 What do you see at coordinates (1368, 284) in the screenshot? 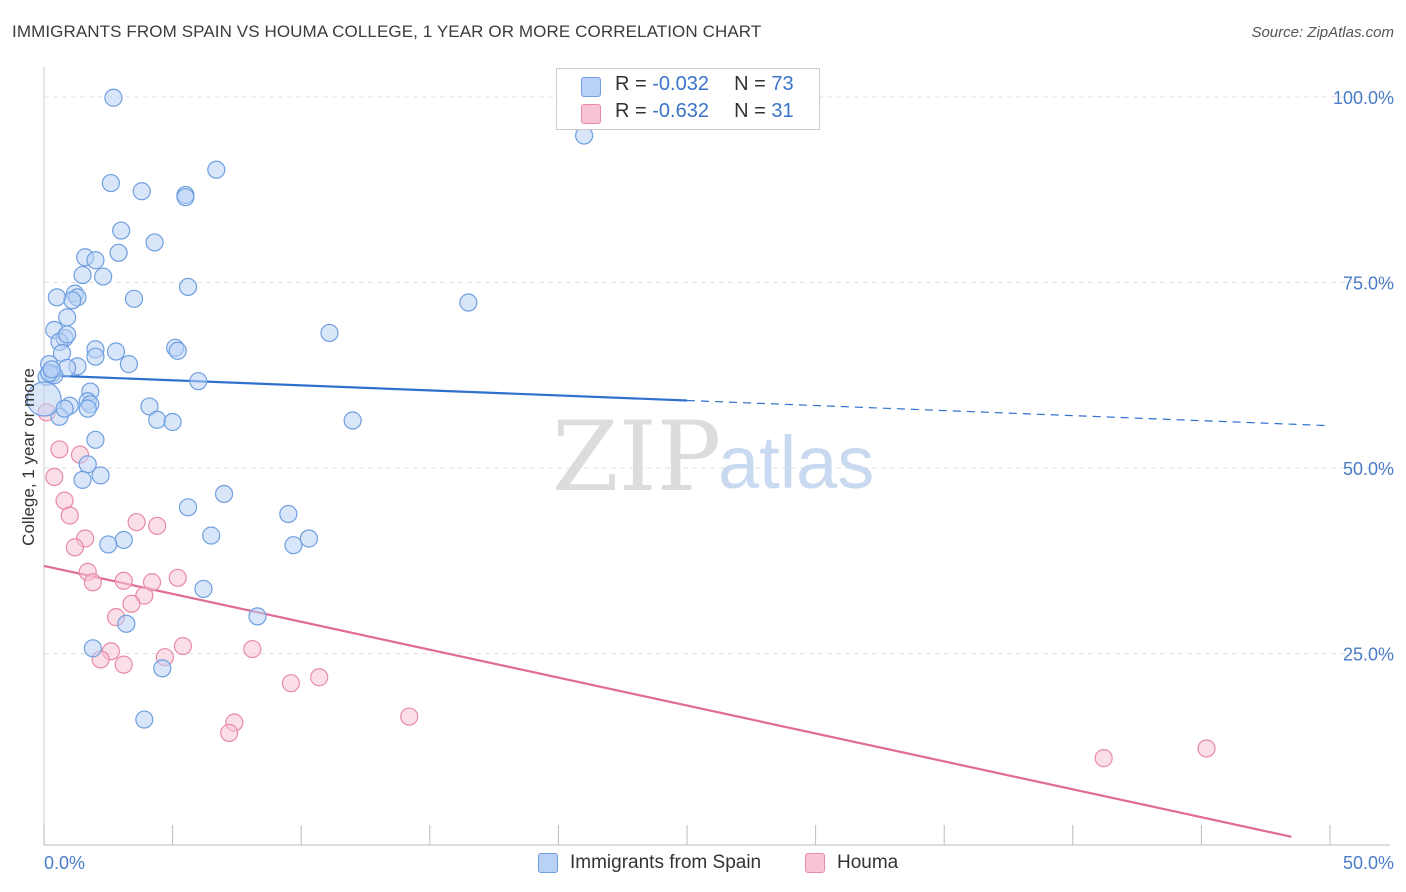
I see `y-tick-label: 75.0%` at bounding box center [1368, 284].